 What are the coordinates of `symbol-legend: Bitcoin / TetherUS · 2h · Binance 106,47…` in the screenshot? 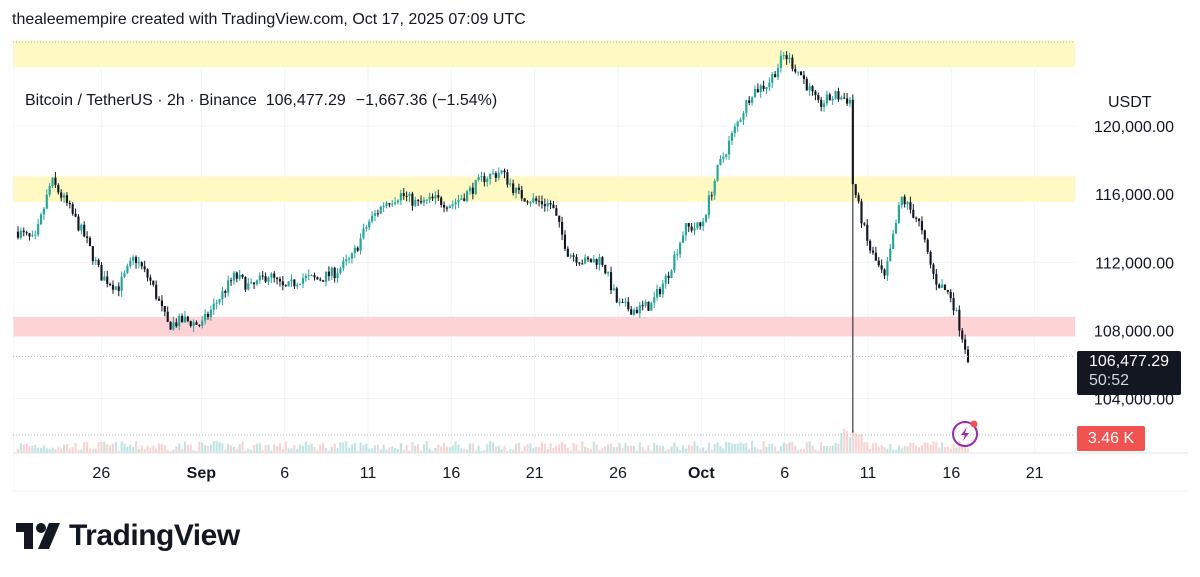 It's located at (261, 101).